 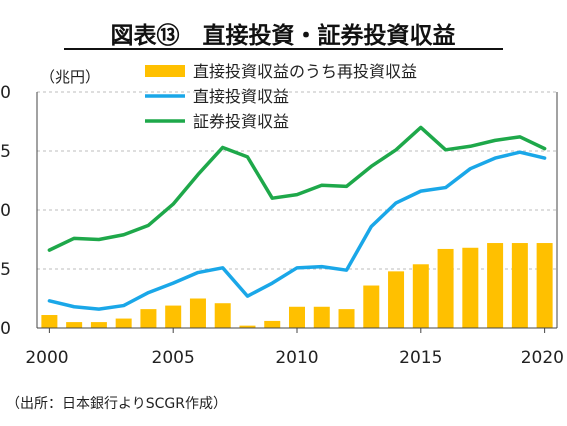 I want to click on source-note: （出所：日本銀行よりSCGR作成）, so click(x=116, y=404).